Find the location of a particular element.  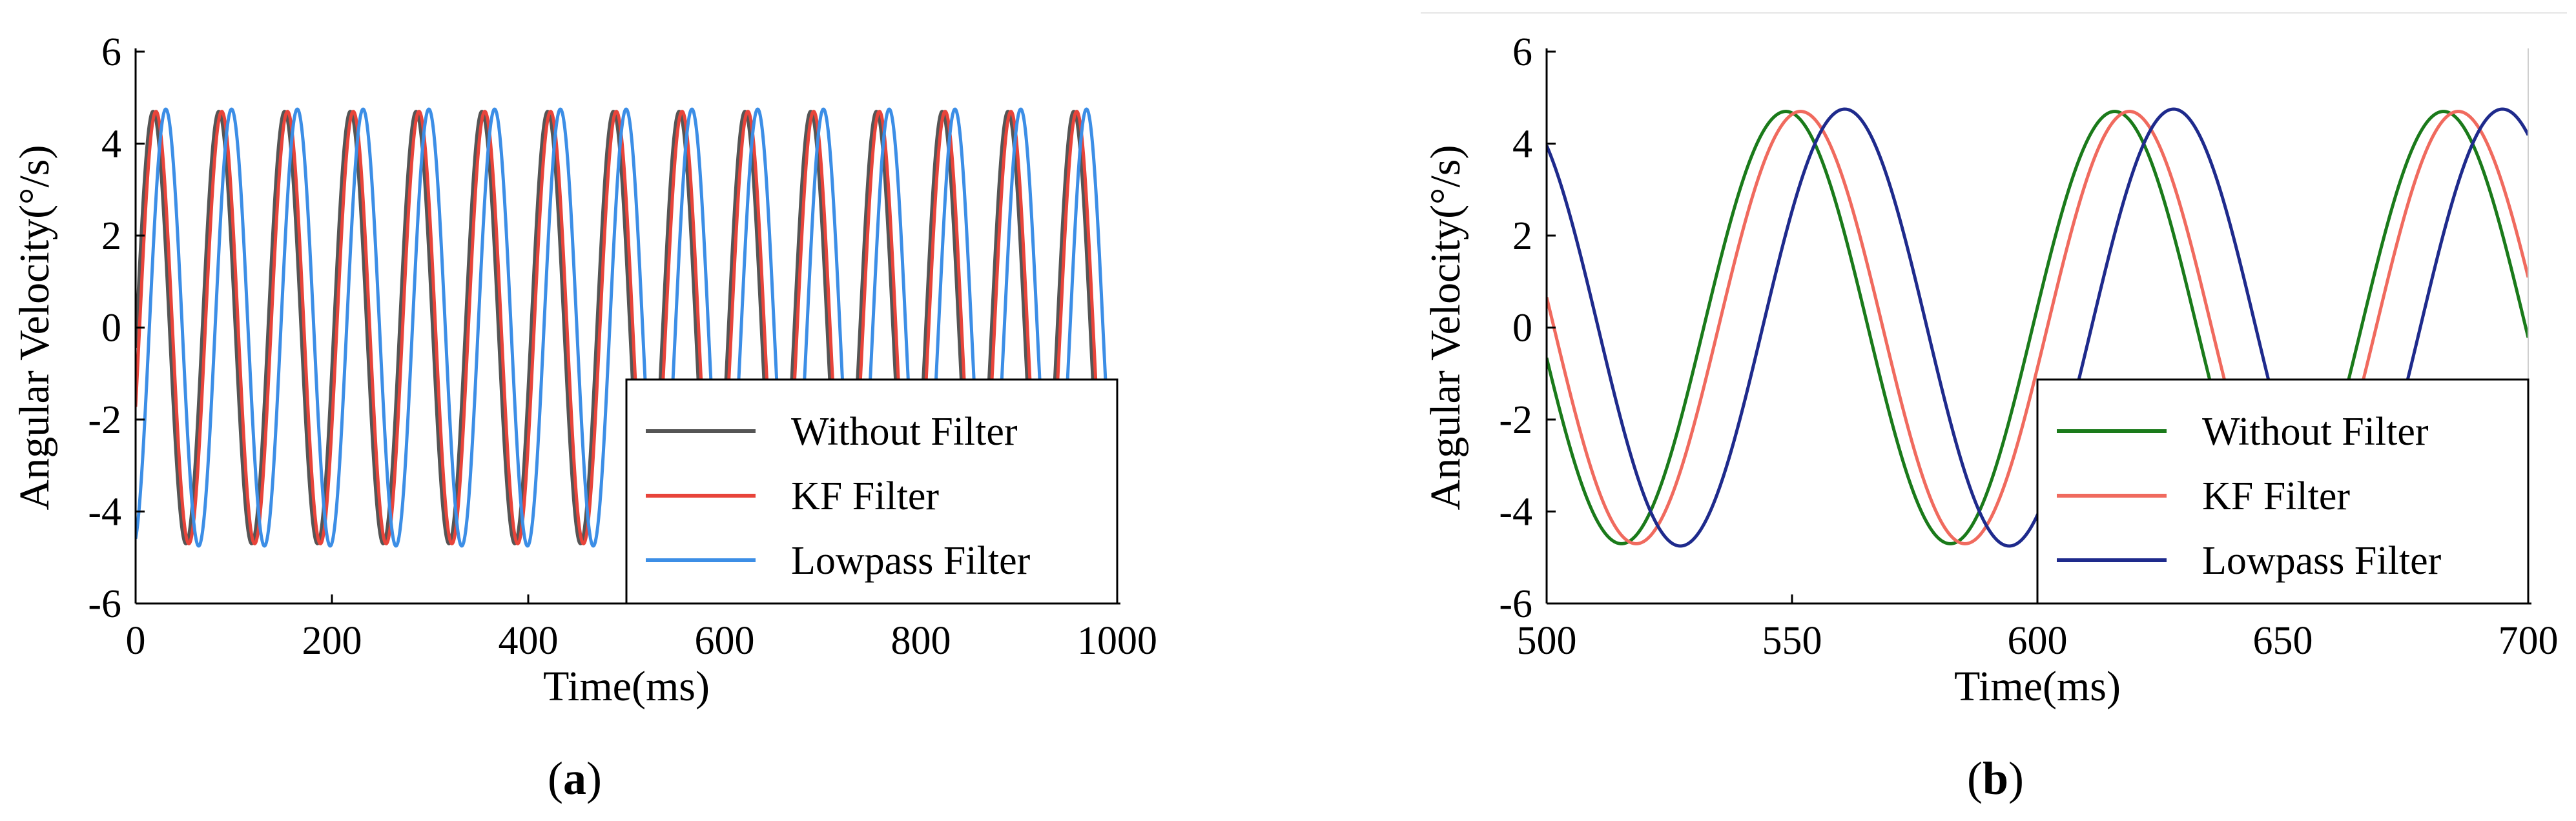

panel-label: (b) is located at coordinates (1995, 778).